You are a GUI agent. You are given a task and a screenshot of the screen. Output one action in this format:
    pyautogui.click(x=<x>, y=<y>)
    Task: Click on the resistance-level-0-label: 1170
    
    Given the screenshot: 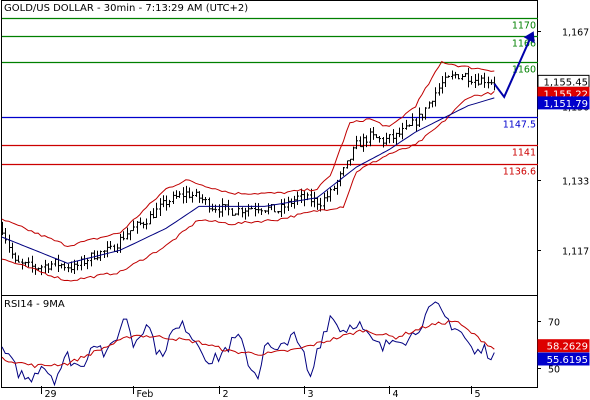 What is the action you would take?
    pyautogui.click(x=524, y=26)
    